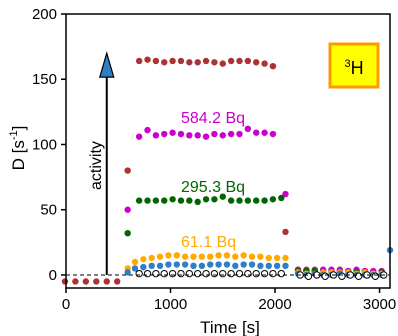 This screenshot has width=398, height=336. Describe the element at coordinates (379, 304) in the screenshot. I see `x-tick-label: 3000` at that location.